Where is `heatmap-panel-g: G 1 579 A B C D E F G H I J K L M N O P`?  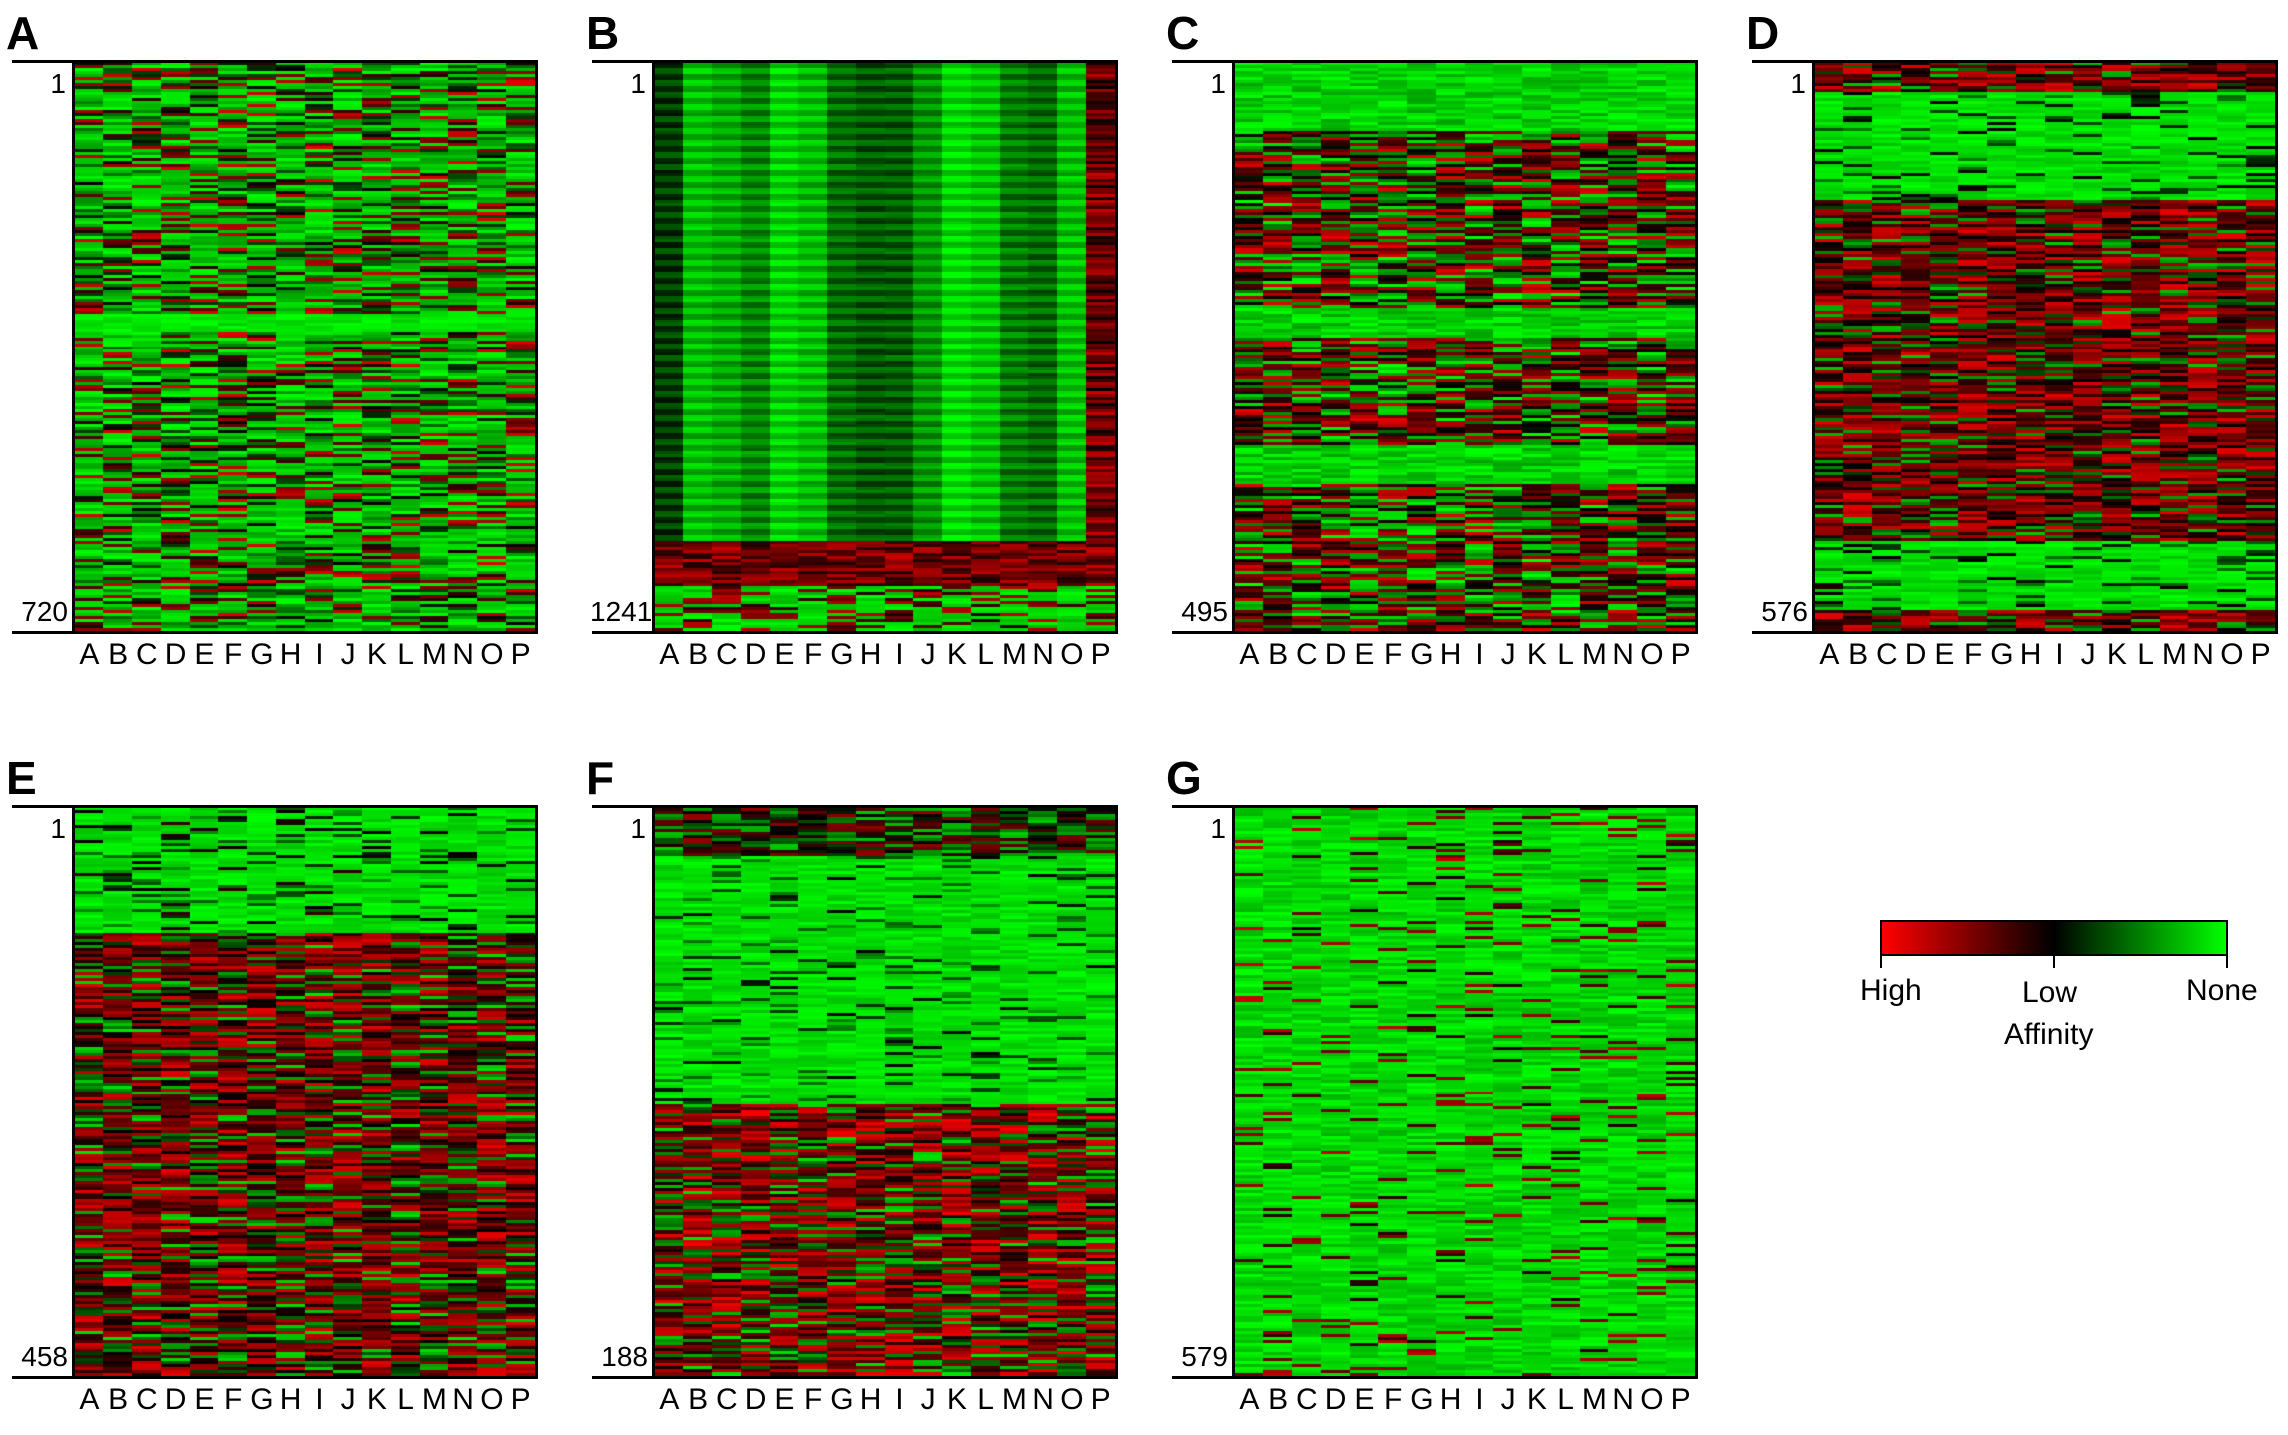
heatmap-panel-g: G 1 579 A B C D E F G H I J K L M N O P is located at coordinates (1440, 1090).